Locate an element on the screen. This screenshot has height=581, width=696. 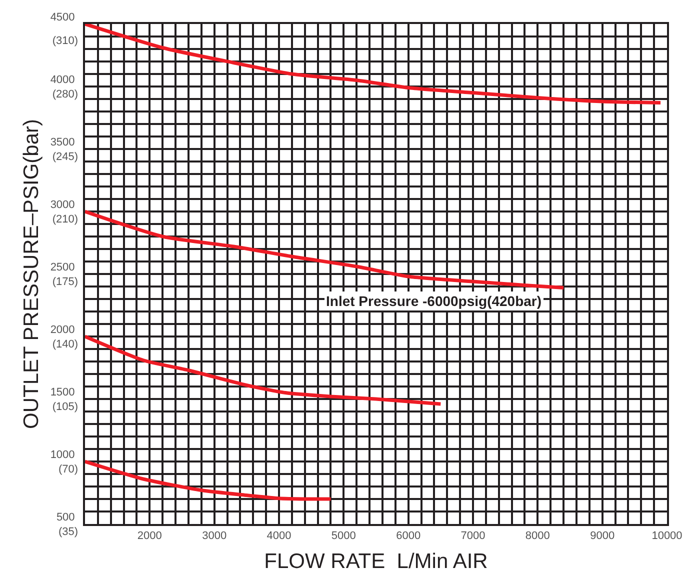
x-tick-label: 5000 is located at coordinates (343, 536).